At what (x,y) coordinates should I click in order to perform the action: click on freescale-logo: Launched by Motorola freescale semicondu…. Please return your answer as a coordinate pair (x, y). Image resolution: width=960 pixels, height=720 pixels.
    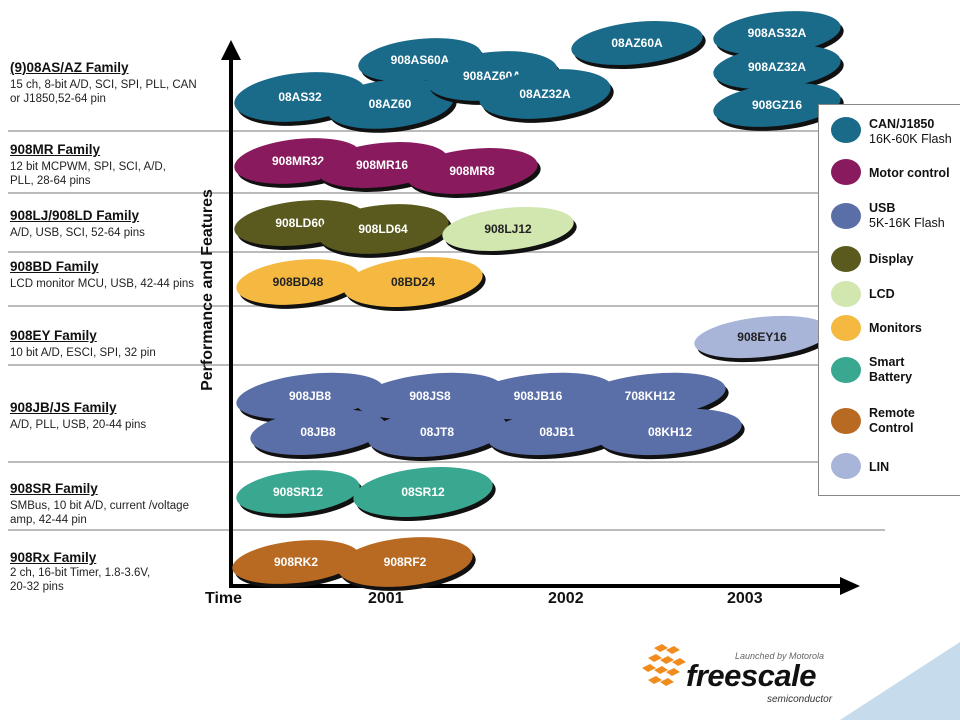
    Looking at the image, I should click on (740, 675).